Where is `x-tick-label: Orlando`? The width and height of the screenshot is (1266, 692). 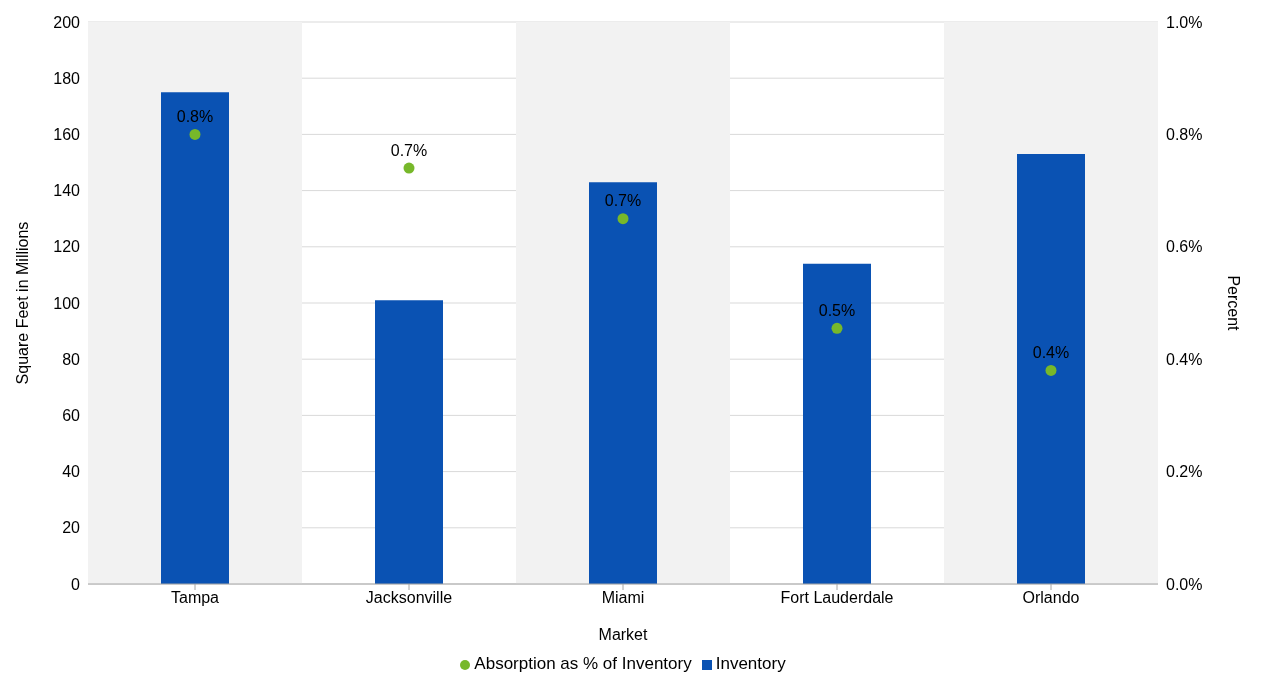 x-tick-label: Orlando is located at coordinates (1051, 598).